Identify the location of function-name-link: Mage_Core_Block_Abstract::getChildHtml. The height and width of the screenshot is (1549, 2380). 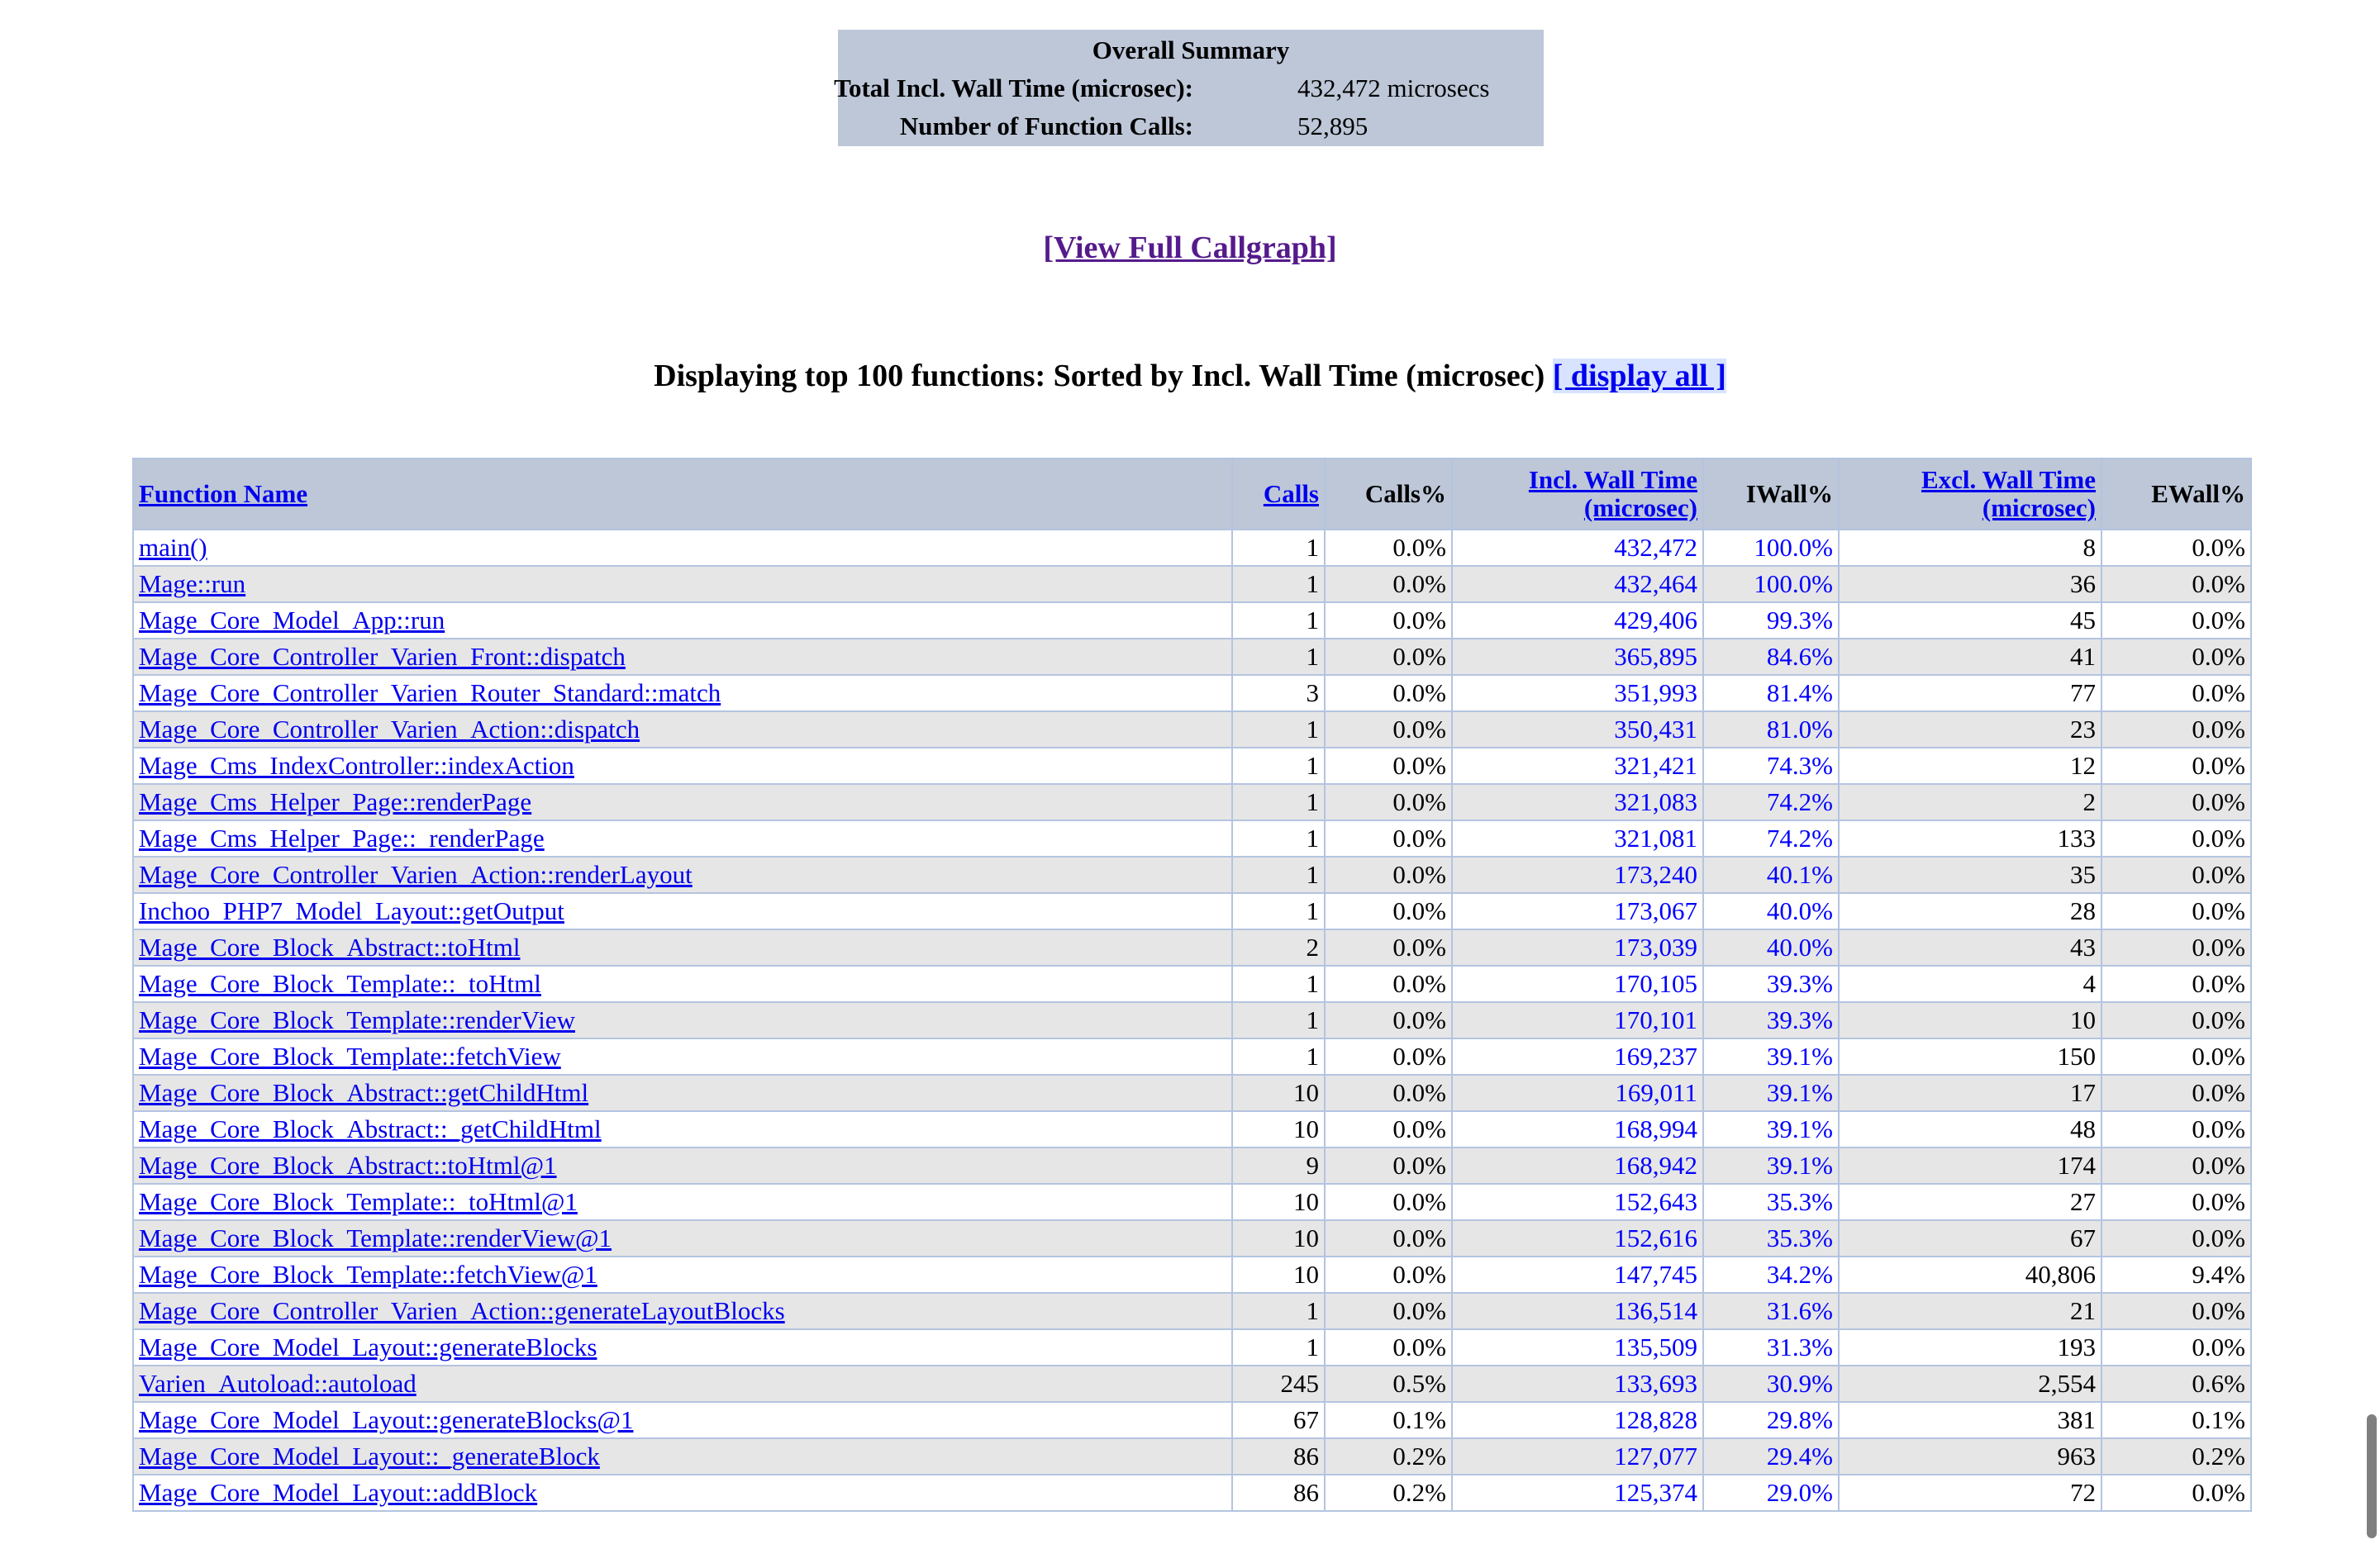
(364, 1092).